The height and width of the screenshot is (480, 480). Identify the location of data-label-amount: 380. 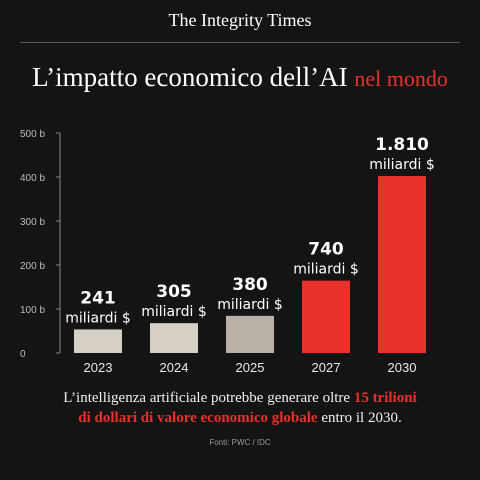
(250, 285).